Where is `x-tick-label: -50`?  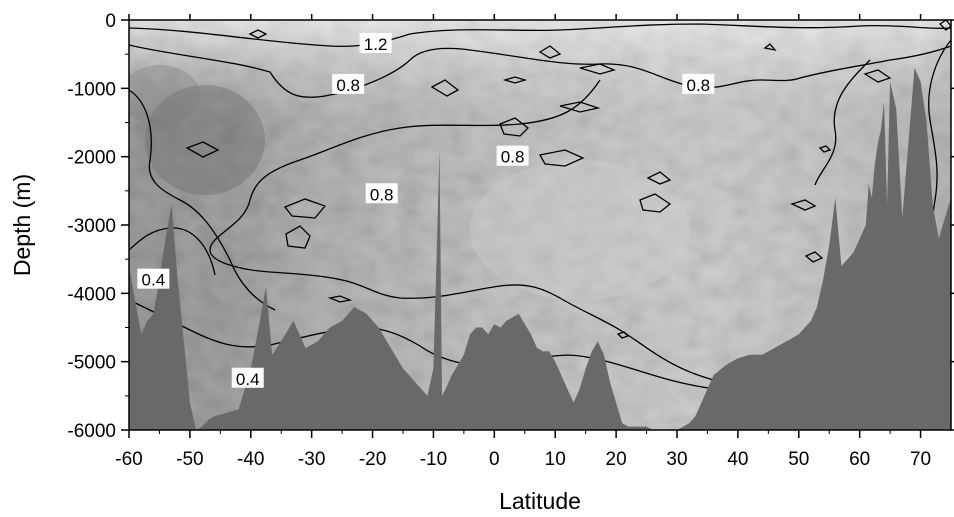
x-tick-label: -50 is located at coordinates (189, 459).